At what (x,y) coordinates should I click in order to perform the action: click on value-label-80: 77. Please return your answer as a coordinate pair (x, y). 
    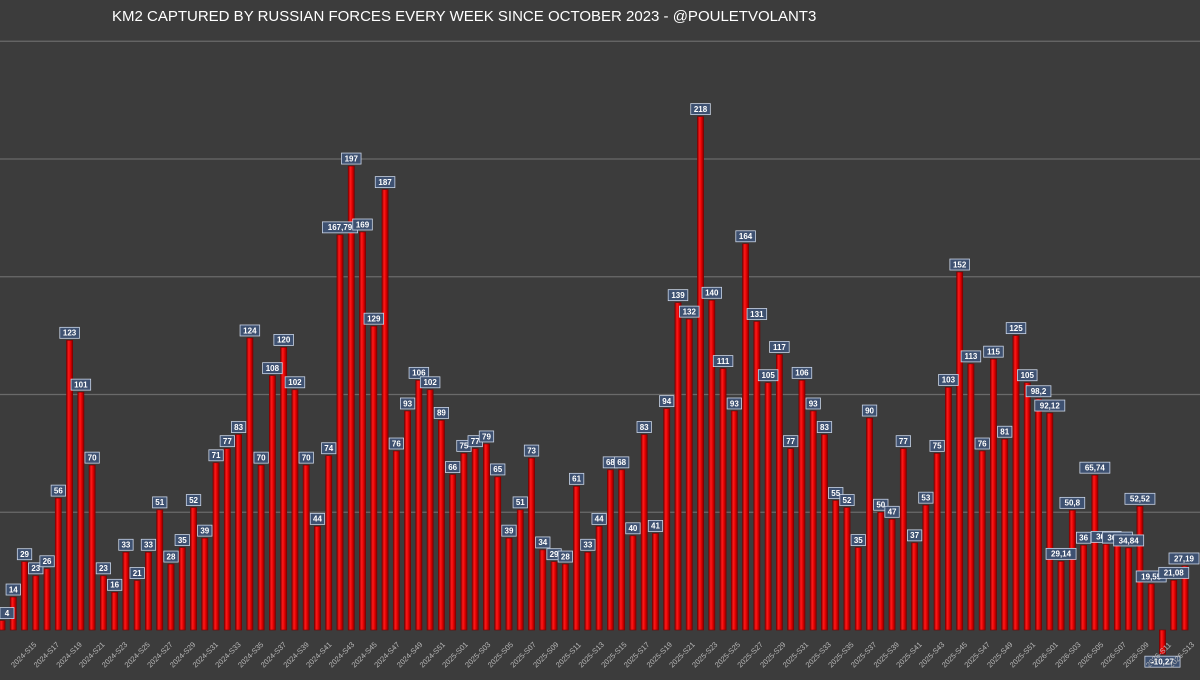
    Looking at the image, I should click on (903, 441).